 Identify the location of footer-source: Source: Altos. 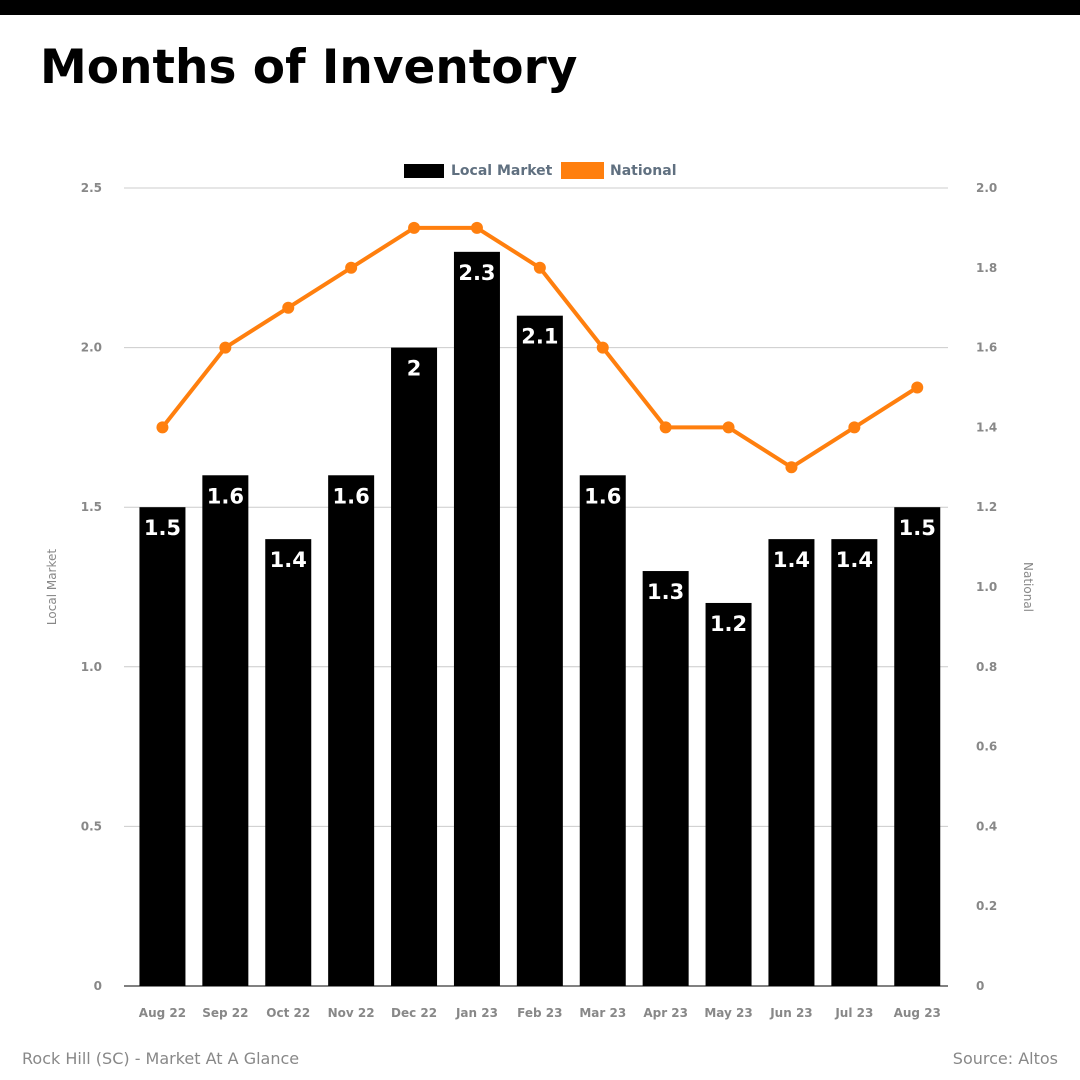
(1005, 1058).